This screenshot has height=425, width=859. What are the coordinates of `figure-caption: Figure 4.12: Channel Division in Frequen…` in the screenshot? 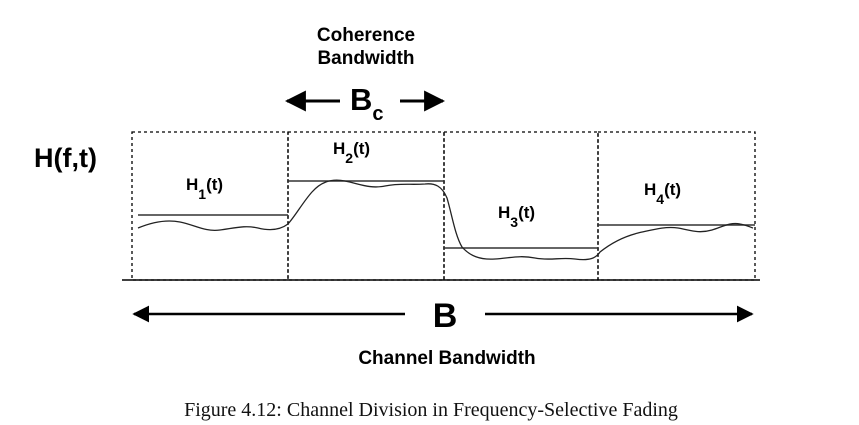 It's located at (431, 410).